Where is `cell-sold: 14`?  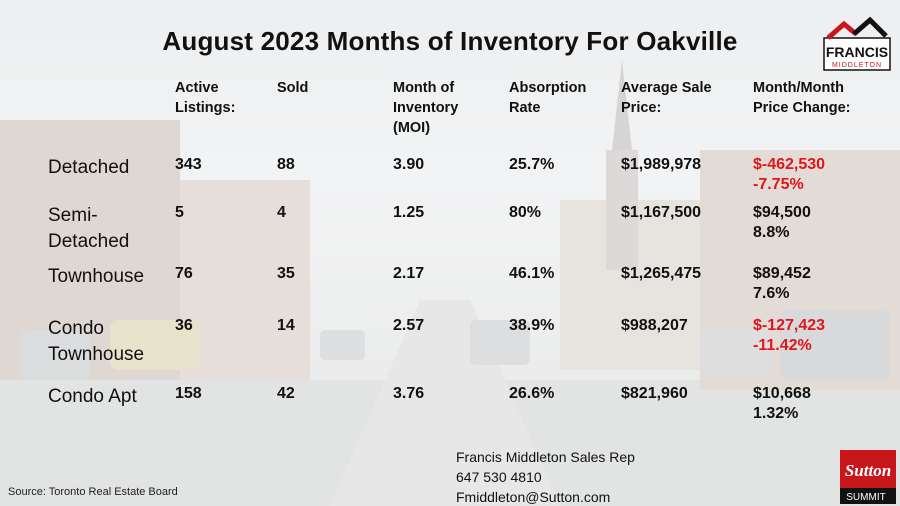
cell-sold: 14 is located at coordinates (286, 325).